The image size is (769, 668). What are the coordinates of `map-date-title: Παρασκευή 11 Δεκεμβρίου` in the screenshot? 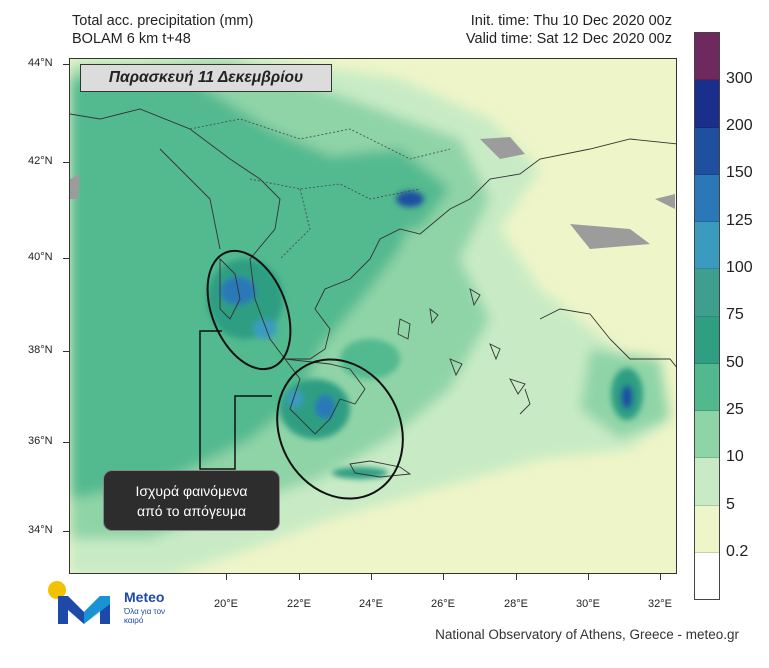 It's located at (206, 78).